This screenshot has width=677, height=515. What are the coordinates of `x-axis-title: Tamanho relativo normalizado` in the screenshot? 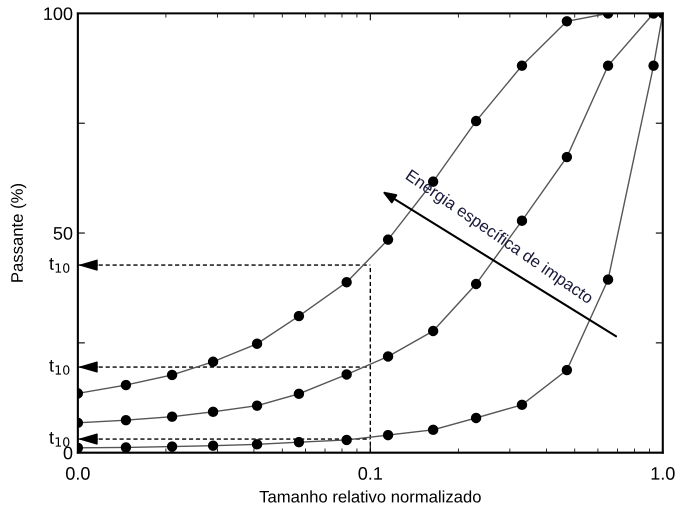 It's located at (370, 496).